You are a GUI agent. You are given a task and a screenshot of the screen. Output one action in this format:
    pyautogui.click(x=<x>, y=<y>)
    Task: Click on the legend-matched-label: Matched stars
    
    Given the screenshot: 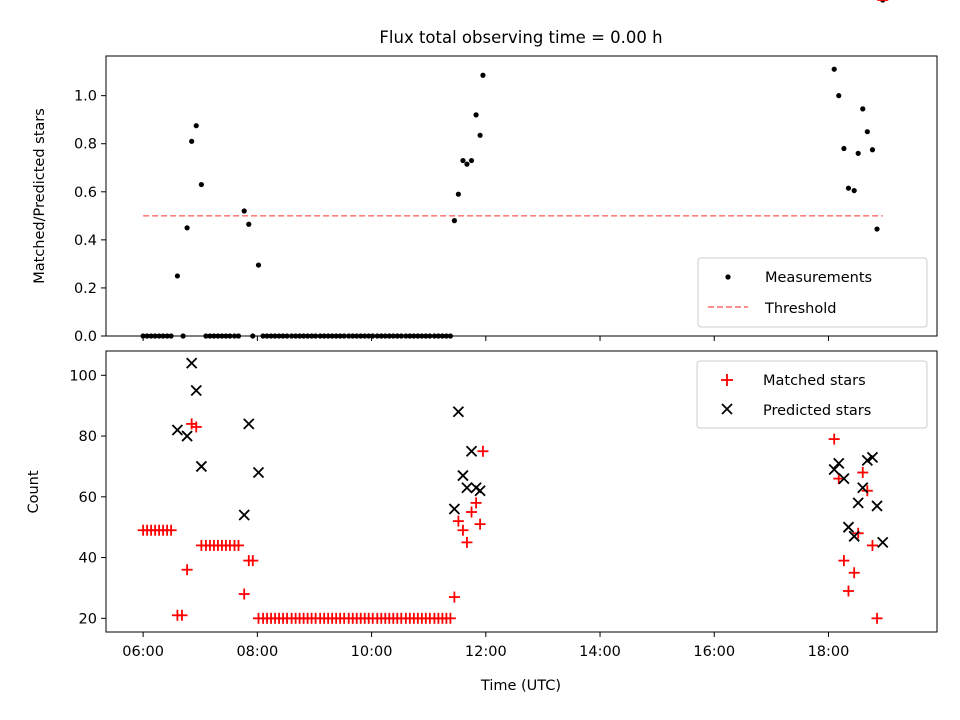 What is the action you would take?
    pyautogui.click(x=814, y=381)
    